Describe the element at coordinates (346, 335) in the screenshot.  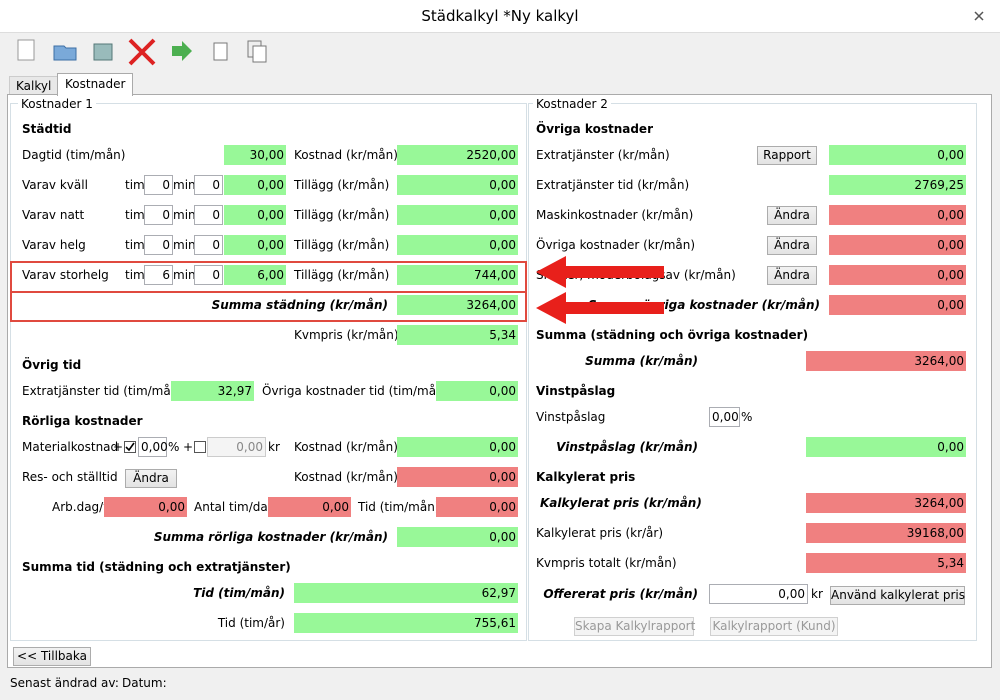
I see `field-label: Kvmpris (kr/mån)` at that location.